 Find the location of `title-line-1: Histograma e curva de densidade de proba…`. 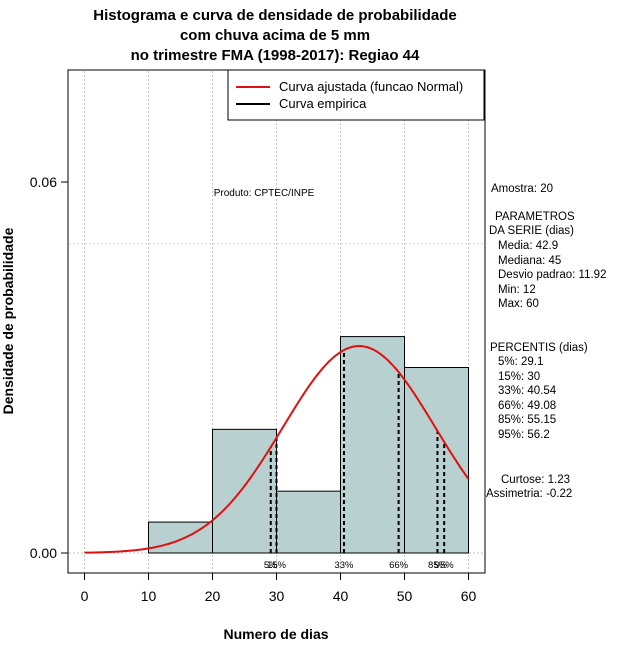

title-line-1: Histograma e curva de densidade de proba… is located at coordinates (275, 15).